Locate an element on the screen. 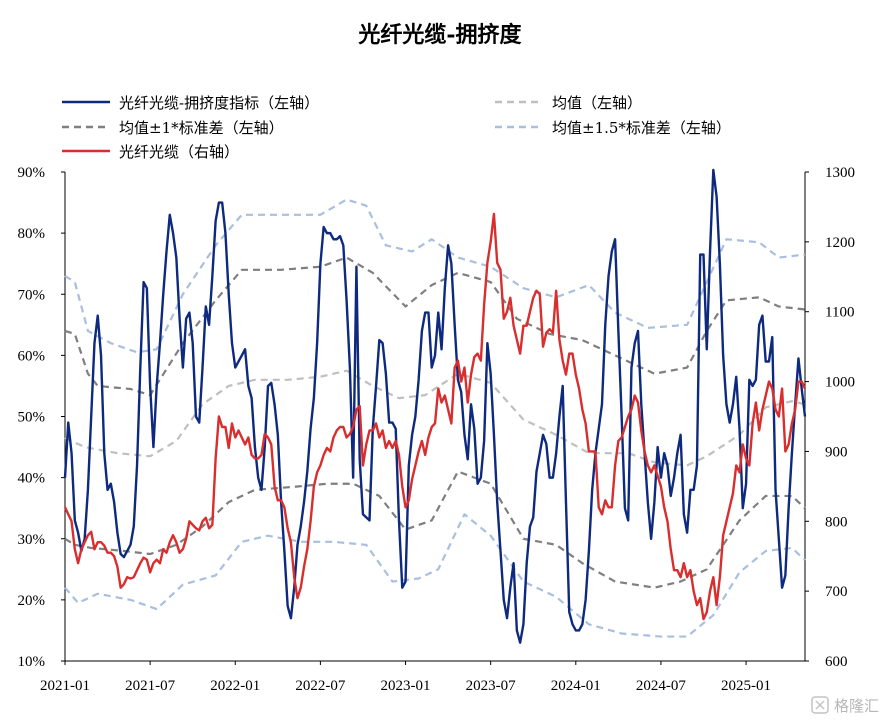  left-tick-label: 10% is located at coordinates (32, 662).